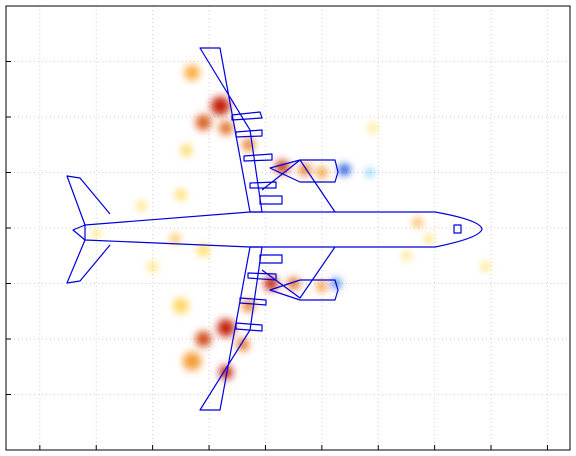 The image size is (576, 456). I want to click on tail-stub-outline, so click(79, 232).